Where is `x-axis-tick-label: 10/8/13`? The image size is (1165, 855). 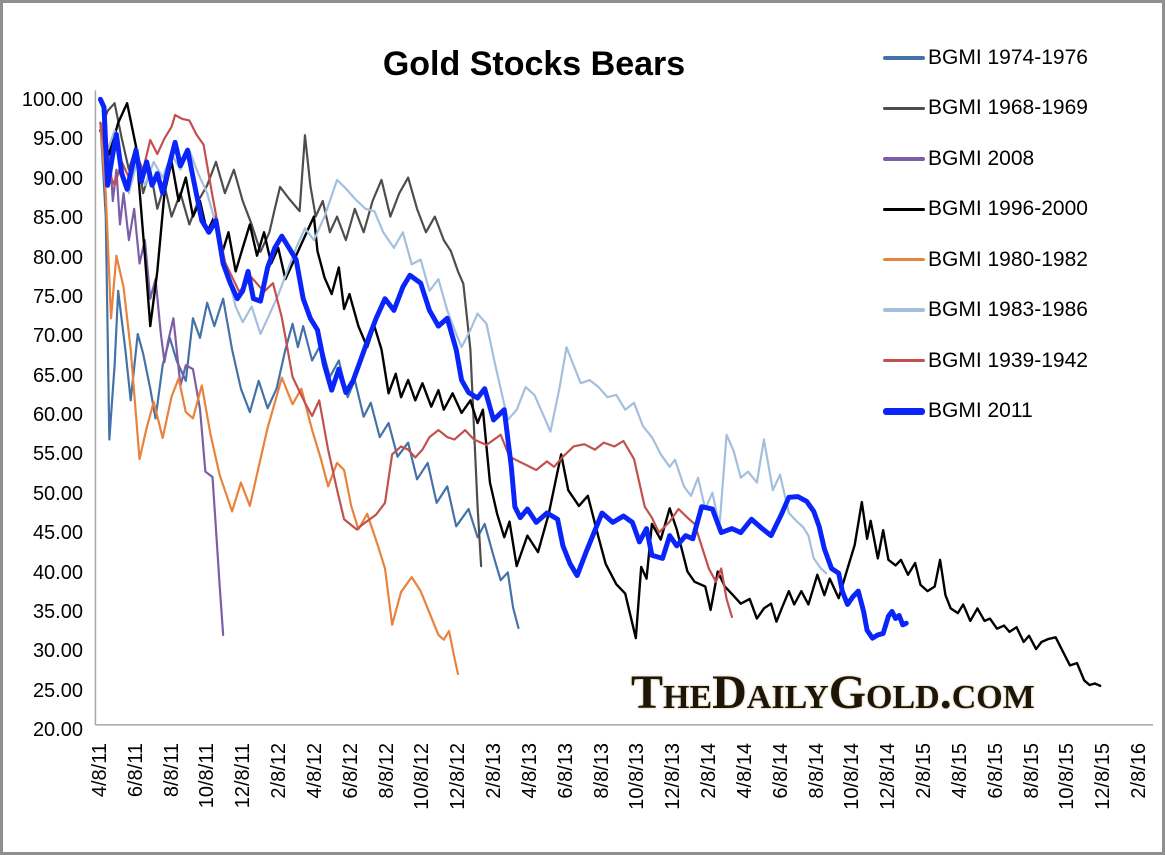
x-axis-tick-label: 10/8/13 is located at coordinates (637, 776).